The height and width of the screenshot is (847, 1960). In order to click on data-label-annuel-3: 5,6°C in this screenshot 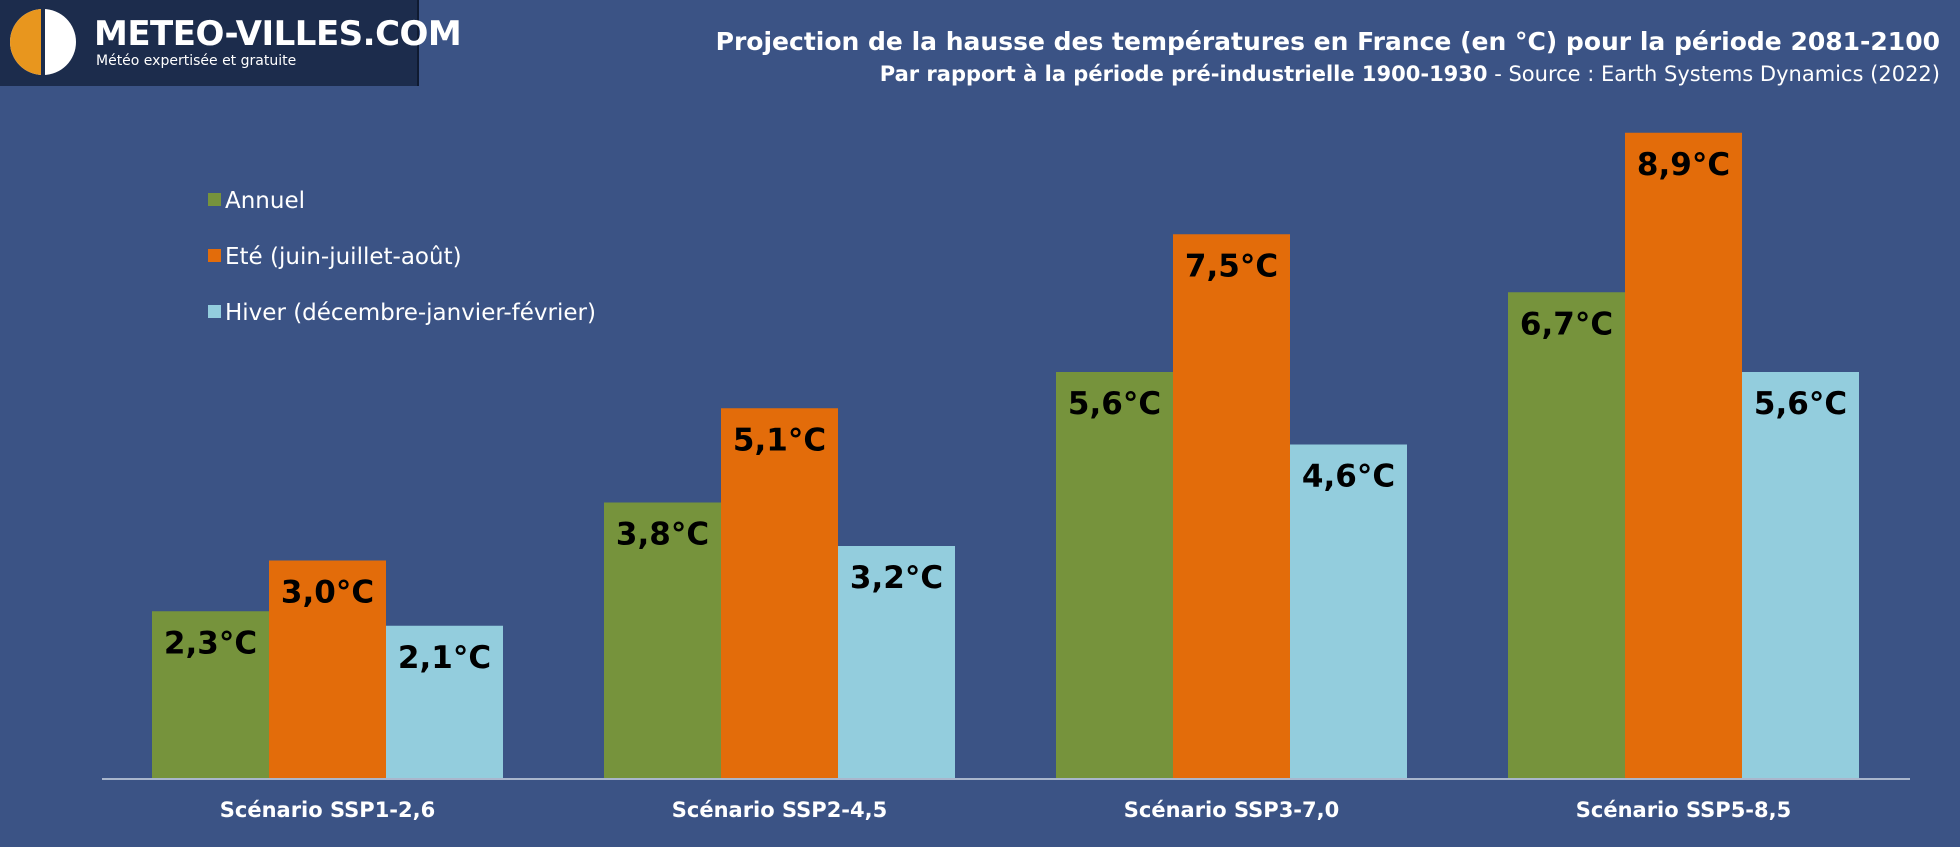, I will do `click(1114, 404)`.